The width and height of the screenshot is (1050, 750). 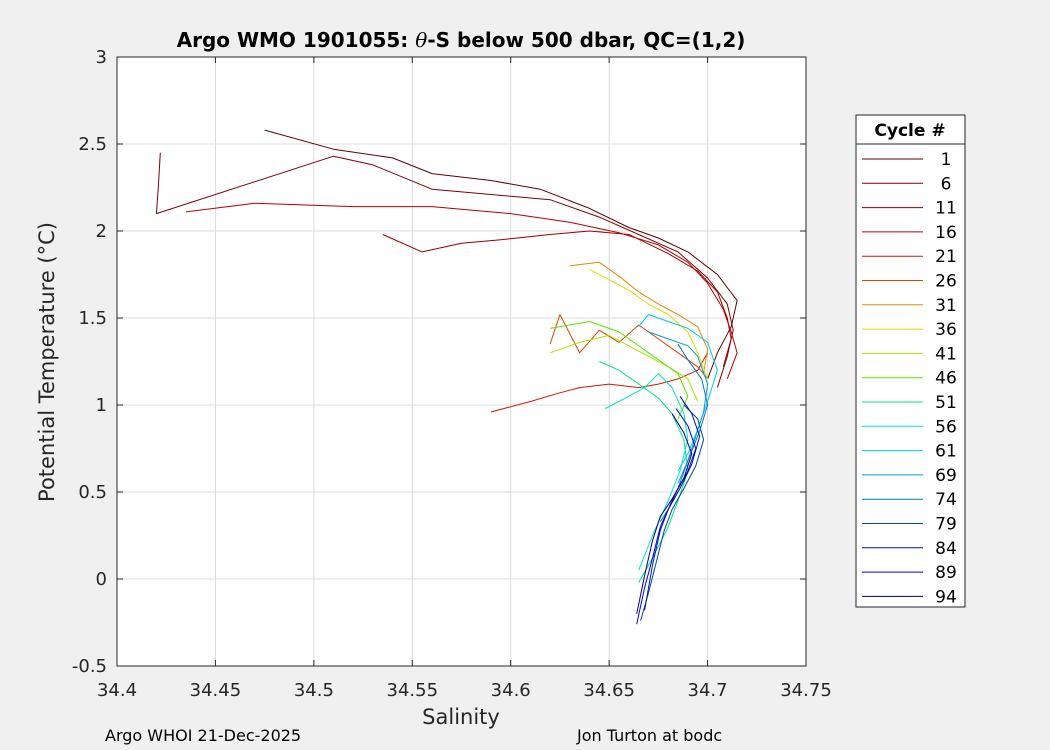 What do you see at coordinates (906, 184) in the screenshot?
I see `legend-item: 6` at bounding box center [906, 184].